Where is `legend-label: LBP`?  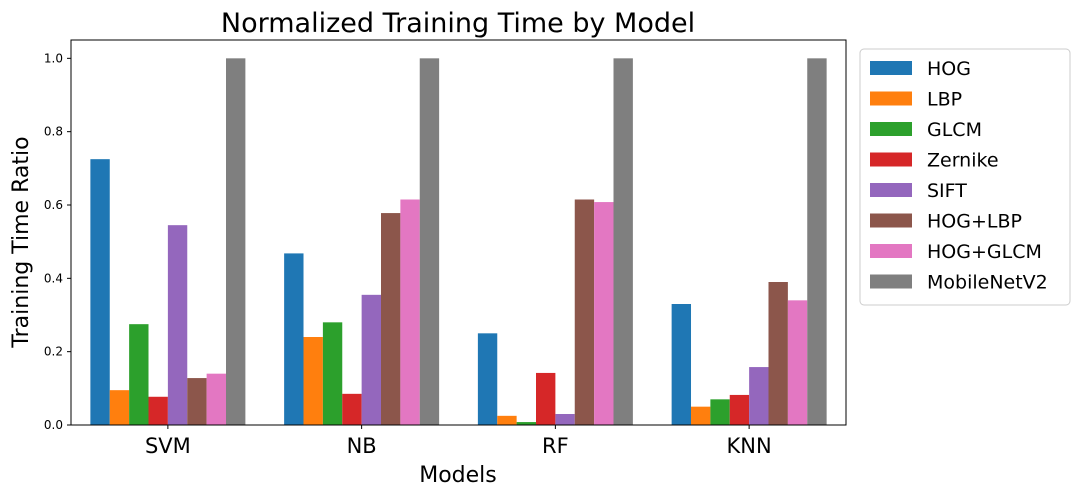 legend-label: LBP is located at coordinates (944, 100).